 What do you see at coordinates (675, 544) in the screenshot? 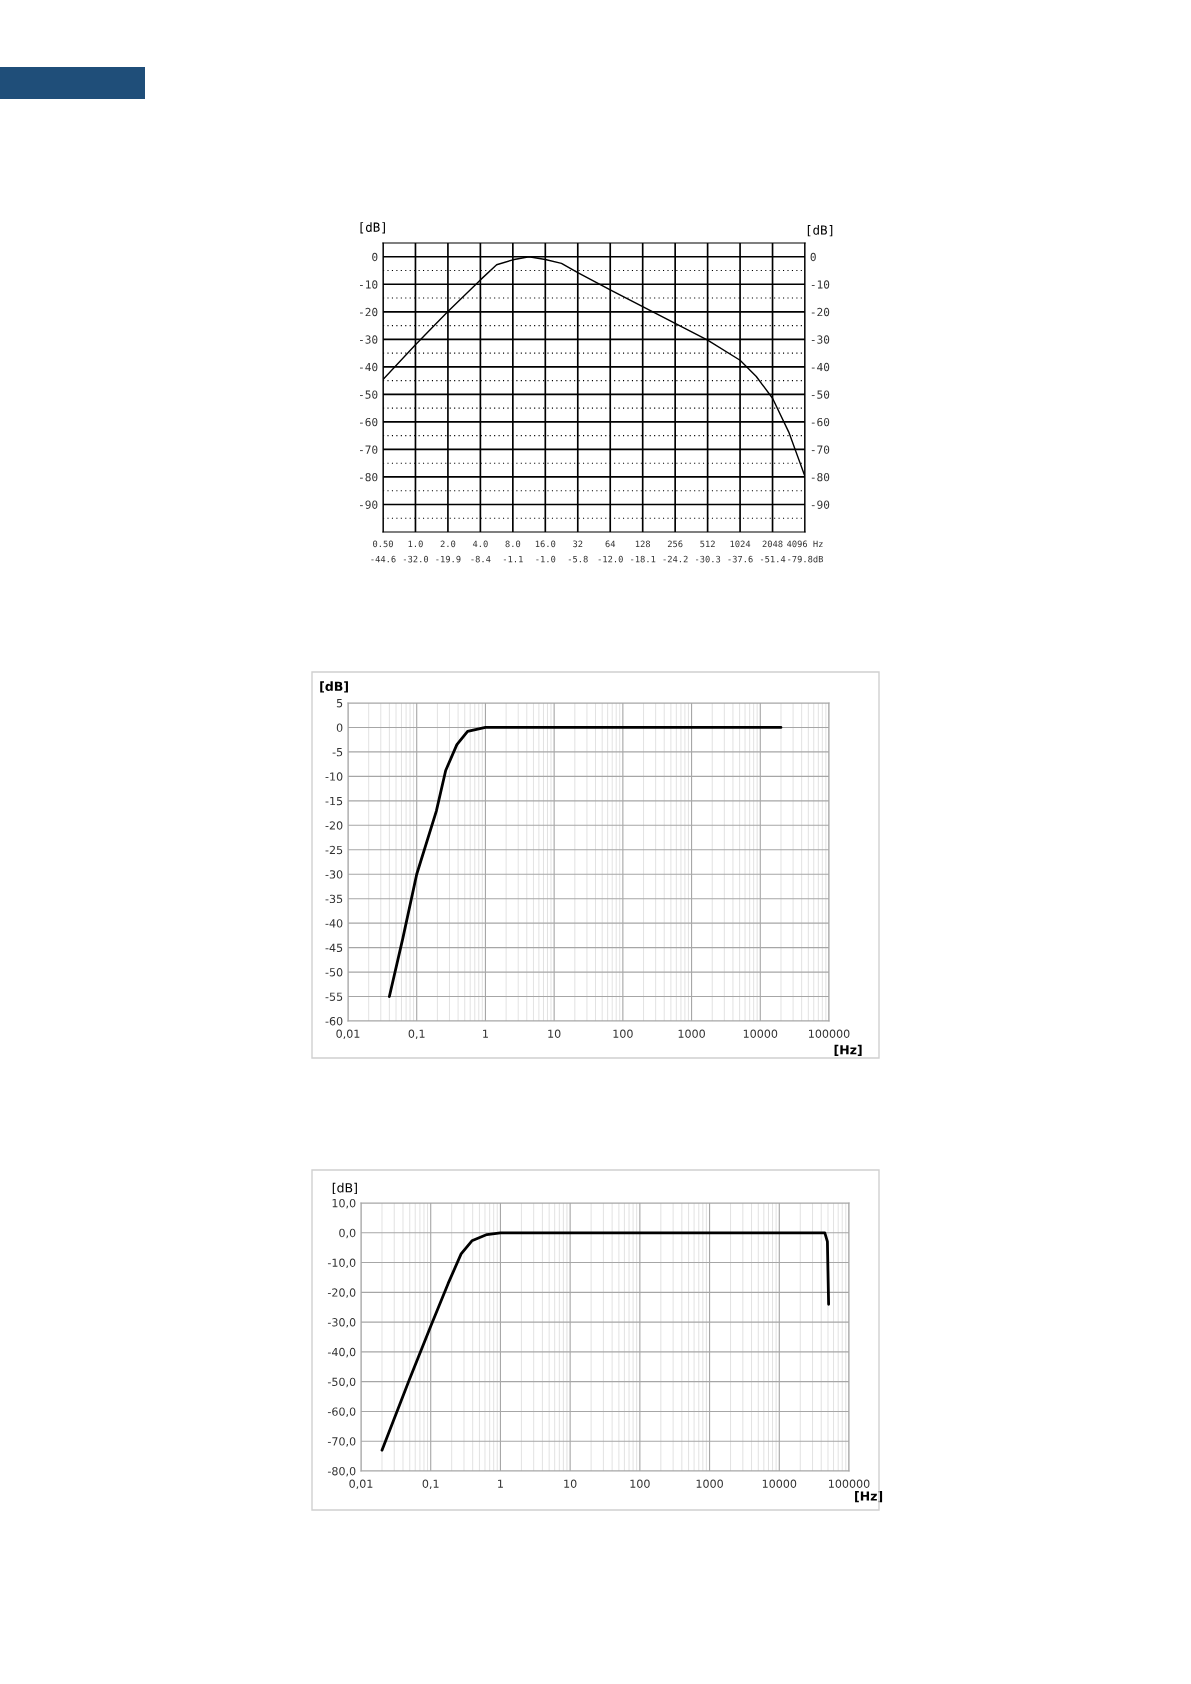
I see `x-tick-label: 256` at bounding box center [675, 544].